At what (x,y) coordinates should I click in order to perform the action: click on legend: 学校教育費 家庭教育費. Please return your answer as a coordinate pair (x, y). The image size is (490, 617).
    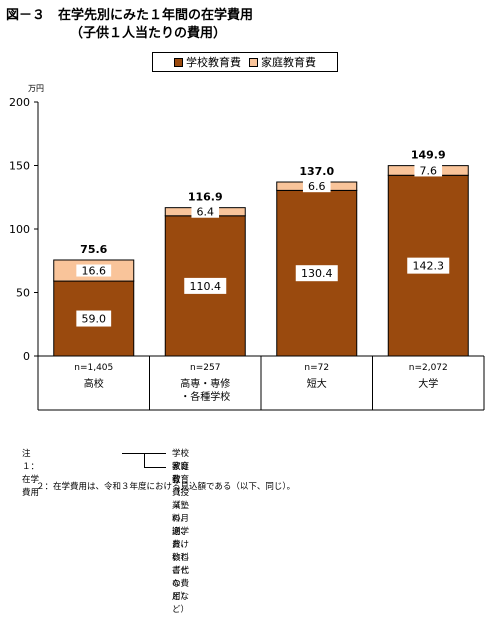
    Looking at the image, I should click on (245, 62).